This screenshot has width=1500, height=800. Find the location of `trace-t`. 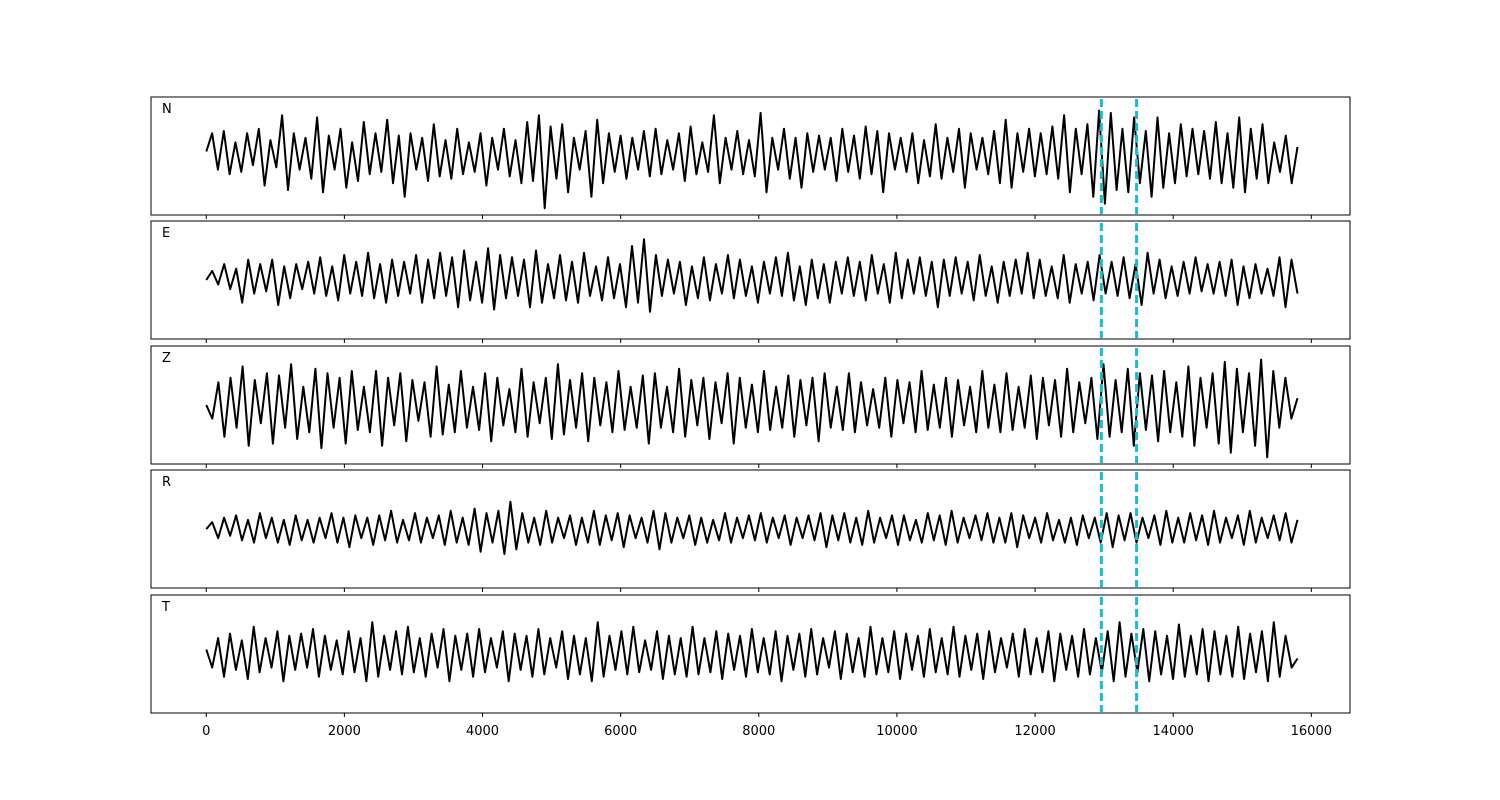

trace-t is located at coordinates (752, 652).